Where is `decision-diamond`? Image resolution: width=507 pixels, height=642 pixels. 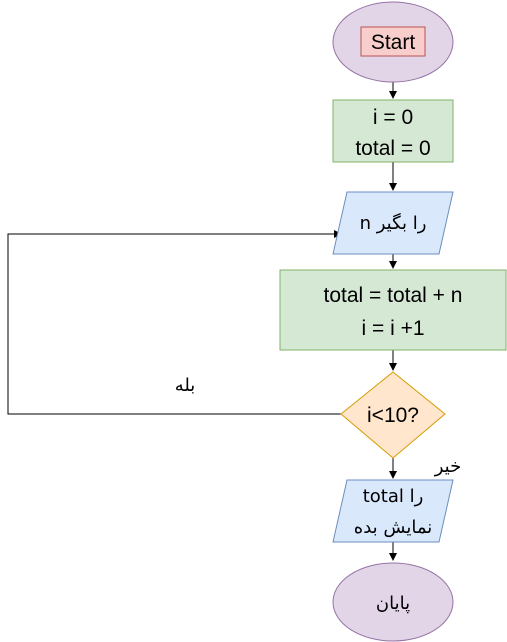 decision-diamond is located at coordinates (393, 415).